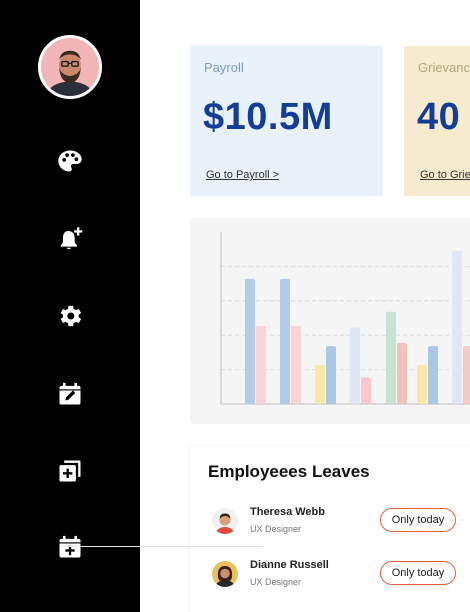  Describe the element at coordinates (268, 117) in the screenshot. I see `payroll-value: $10.5M` at that location.